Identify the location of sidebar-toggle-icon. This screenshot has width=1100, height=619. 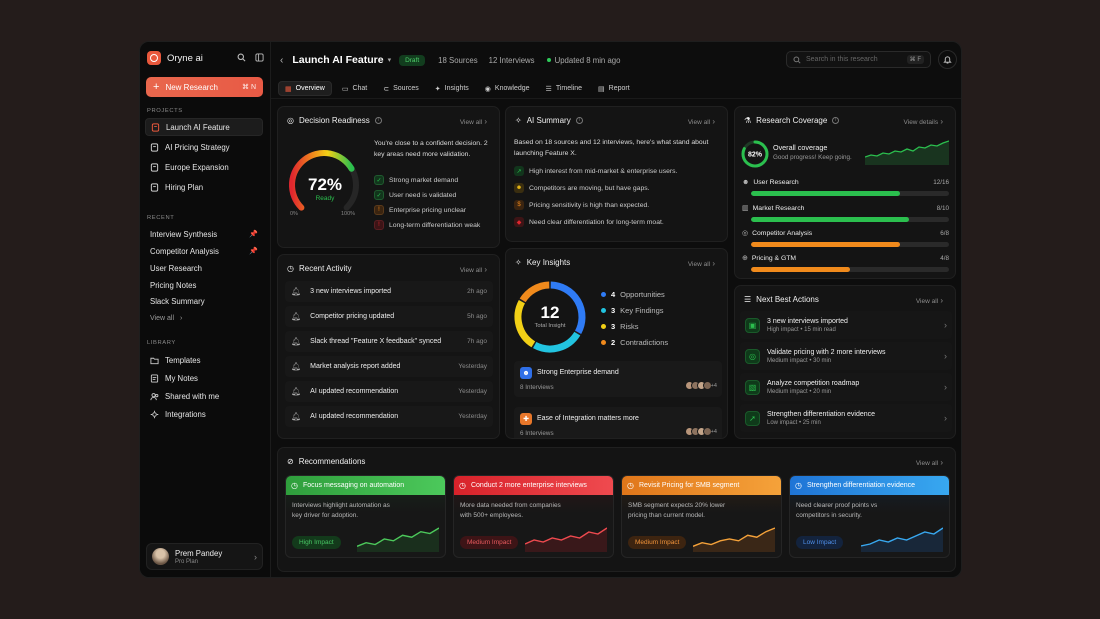
(259, 57).